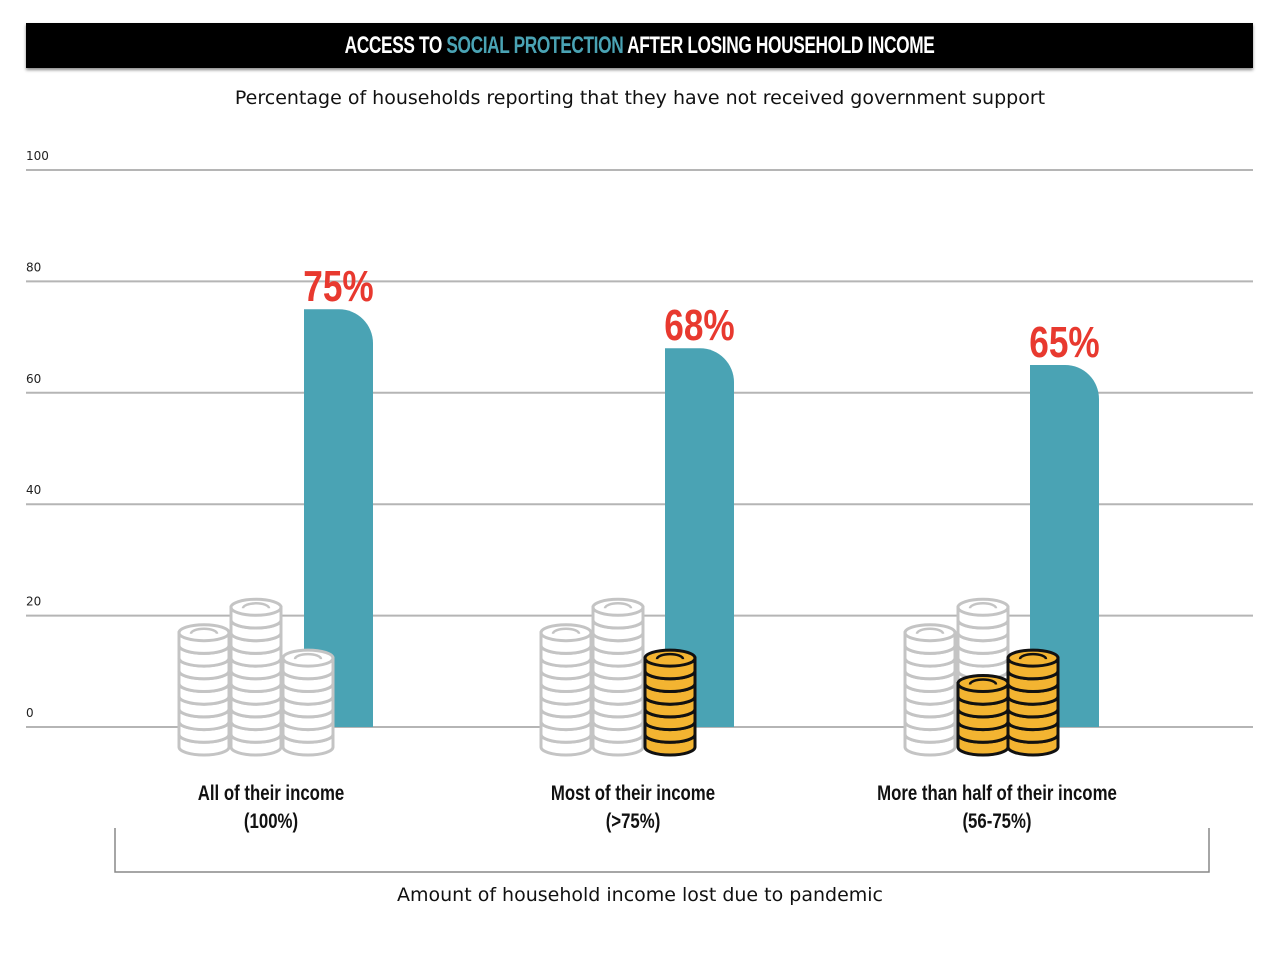 The height and width of the screenshot is (960, 1280). What do you see at coordinates (395, 45) in the screenshot?
I see `title-part: ACCESS TO` at bounding box center [395, 45].